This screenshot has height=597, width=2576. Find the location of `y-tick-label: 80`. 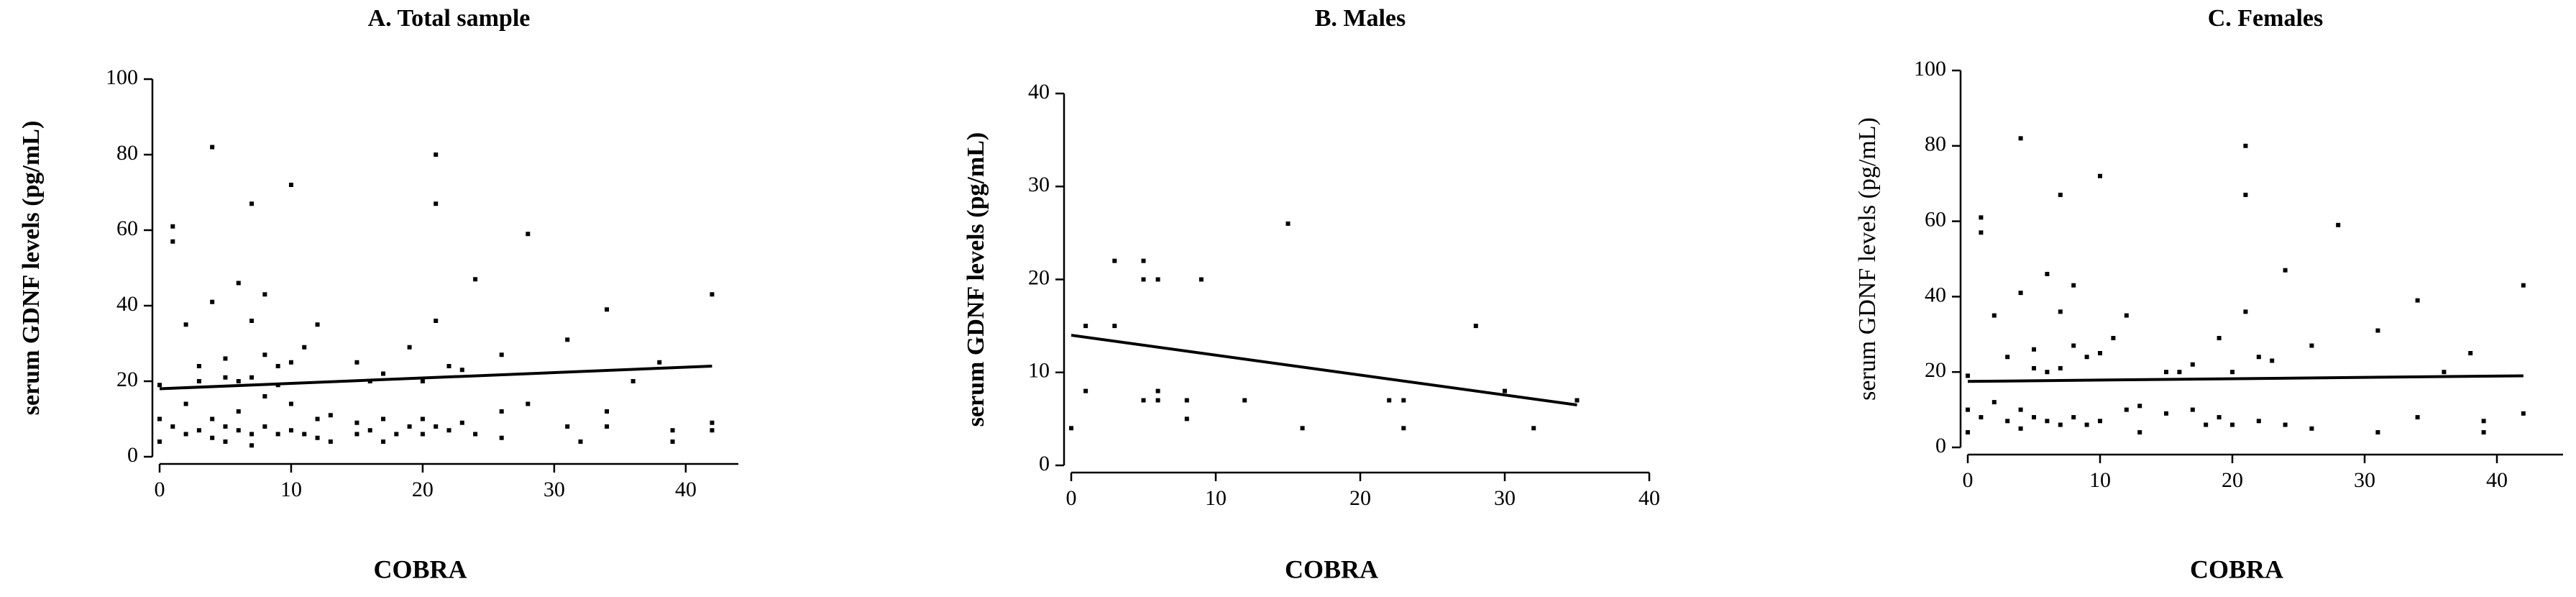

y-tick-label: 80 is located at coordinates (127, 153).